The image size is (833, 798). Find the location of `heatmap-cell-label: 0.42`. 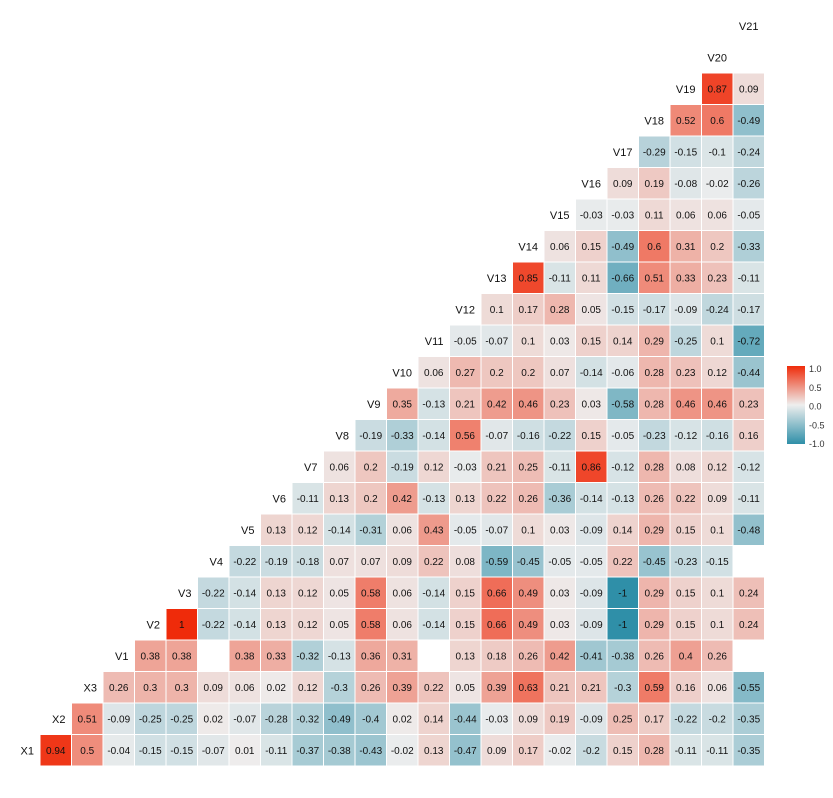

heatmap-cell-label: 0.42 is located at coordinates (560, 656).